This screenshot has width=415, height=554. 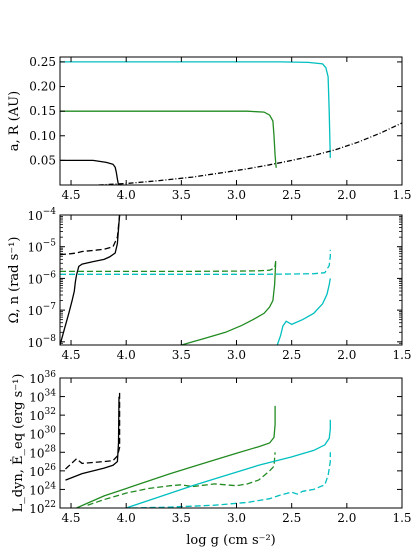 I want to click on y-tick-label: 10³², so click(x=42, y=415).